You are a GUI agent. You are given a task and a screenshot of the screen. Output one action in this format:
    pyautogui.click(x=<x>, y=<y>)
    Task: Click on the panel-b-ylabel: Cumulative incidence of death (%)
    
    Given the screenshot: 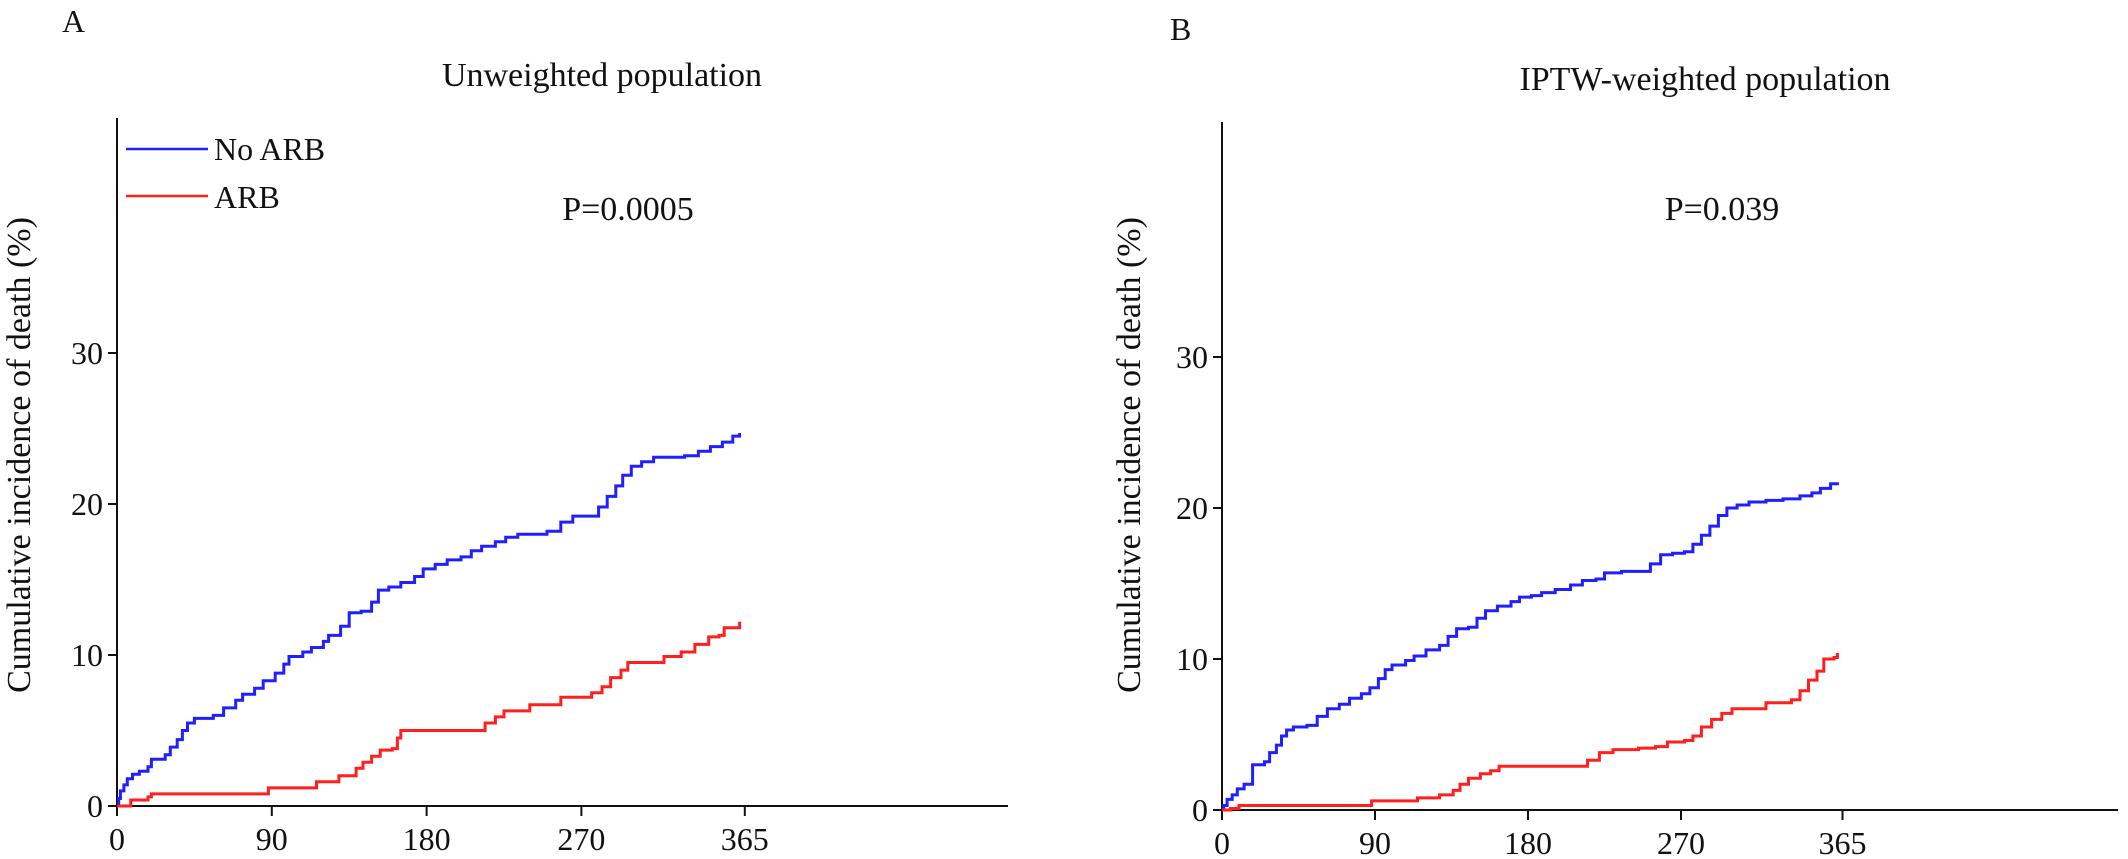 What is the action you would take?
    pyautogui.click(x=1129, y=455)
    